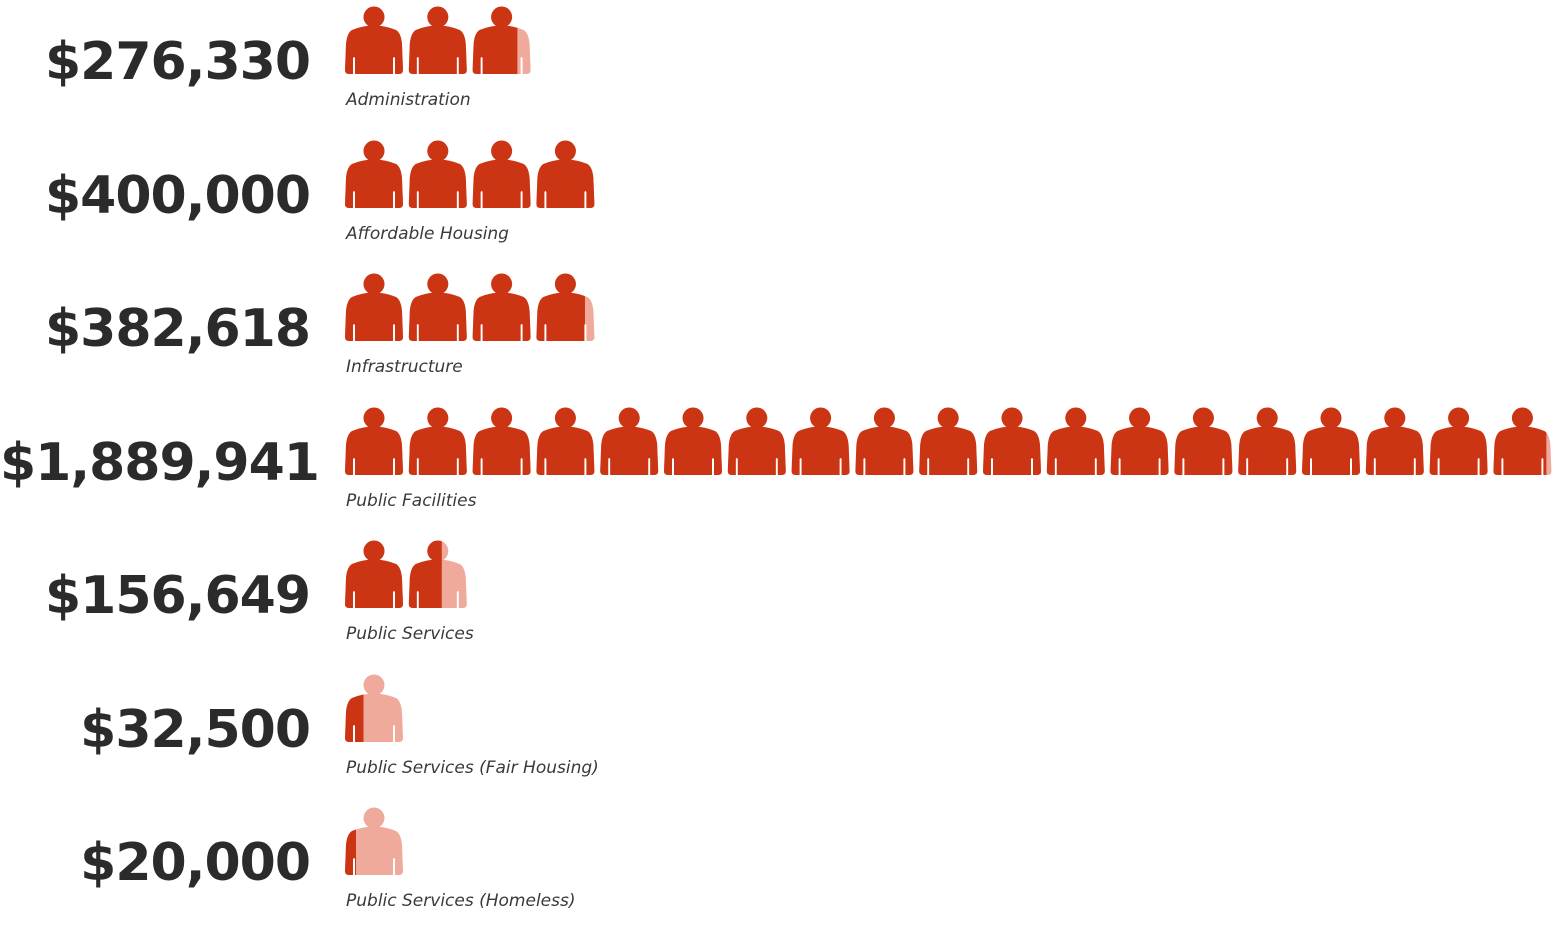  Describe the element at coordinates (472, 767) in the screenshot. I see `category-label: Public Services (Fair Housing)` at that location.